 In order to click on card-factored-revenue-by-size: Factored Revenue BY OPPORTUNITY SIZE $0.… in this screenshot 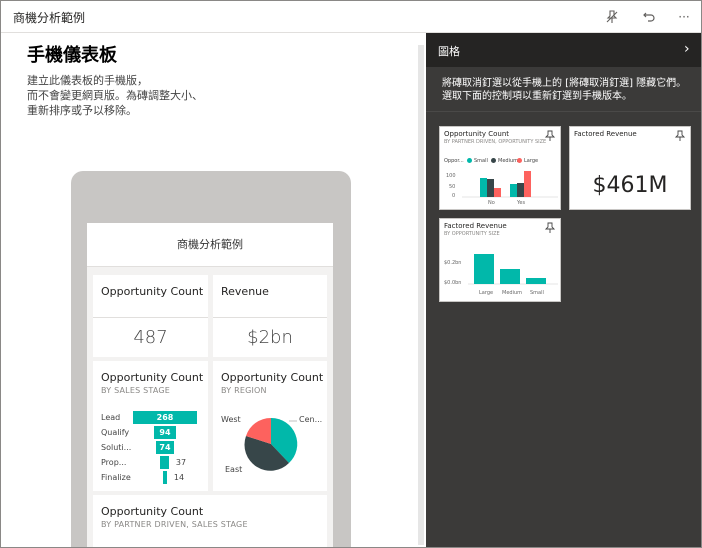, I will do `click(500, 260)`.